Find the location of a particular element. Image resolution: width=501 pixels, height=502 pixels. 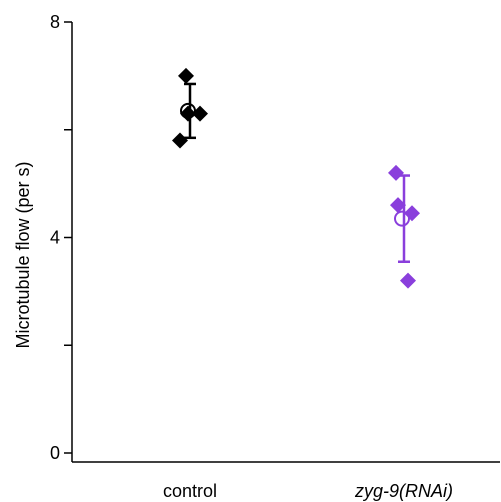

y-tick-label: 0 is located at coordinates (55, 453).